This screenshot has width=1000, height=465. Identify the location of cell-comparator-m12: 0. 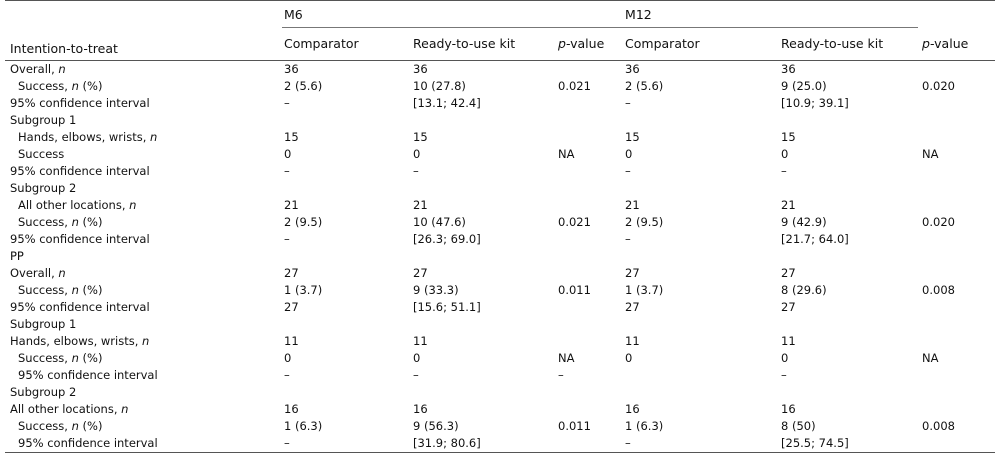
(629, 358).